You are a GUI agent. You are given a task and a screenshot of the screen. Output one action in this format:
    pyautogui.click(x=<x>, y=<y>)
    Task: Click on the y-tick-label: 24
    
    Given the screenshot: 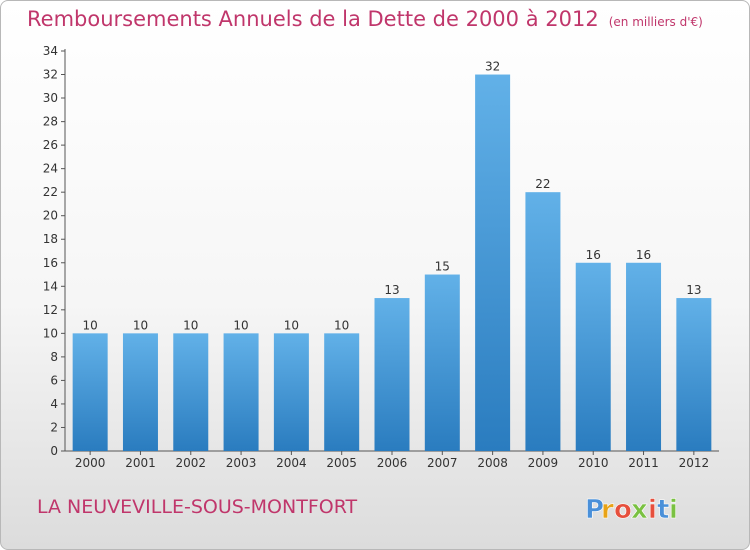 What is the action you would take?
    pyautogui.click(x=50, y=169)
    